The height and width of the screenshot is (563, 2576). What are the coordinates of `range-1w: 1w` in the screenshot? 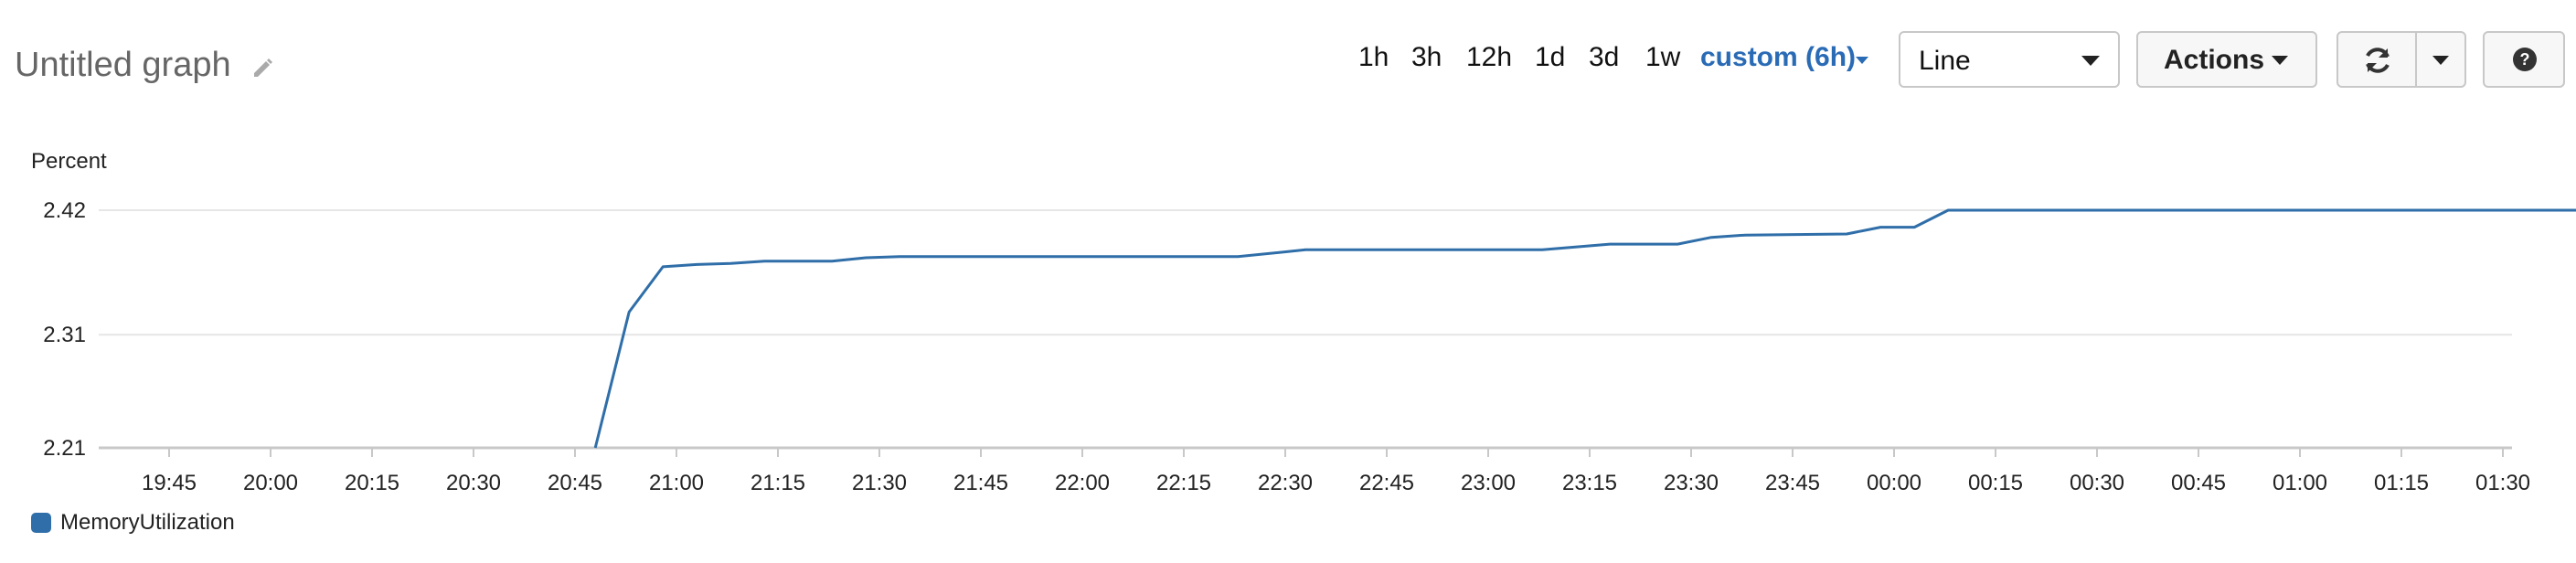 It's located at (1663, 57).